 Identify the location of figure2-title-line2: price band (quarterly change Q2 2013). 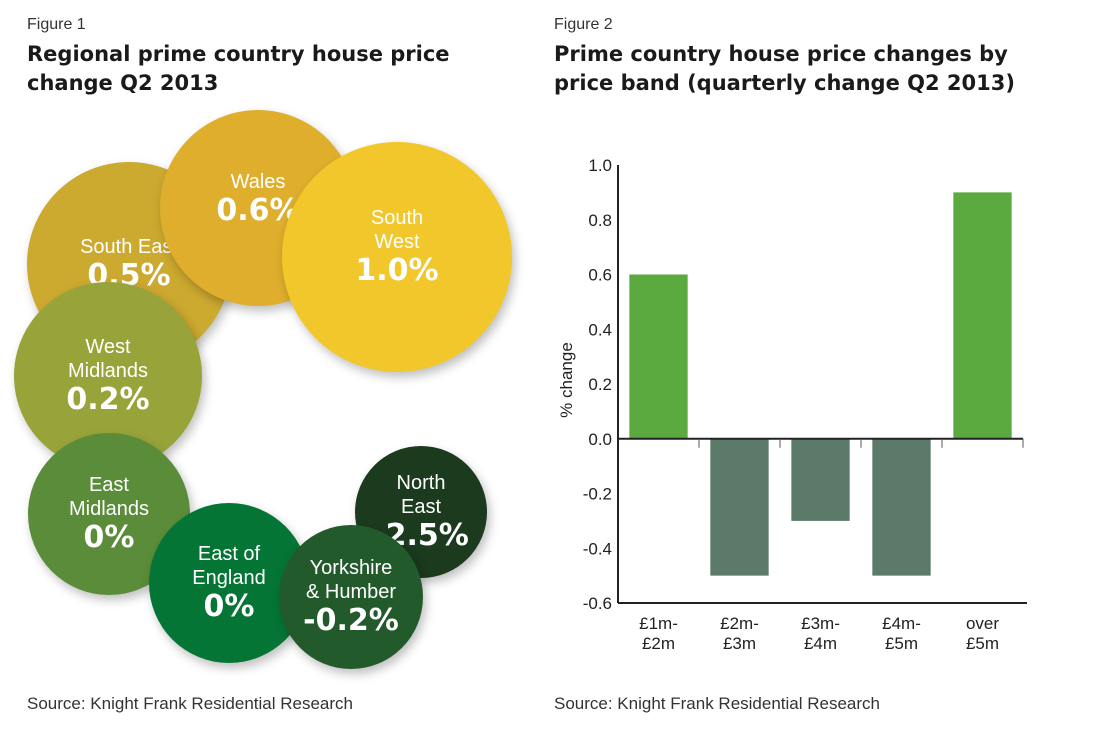
(784, 83).